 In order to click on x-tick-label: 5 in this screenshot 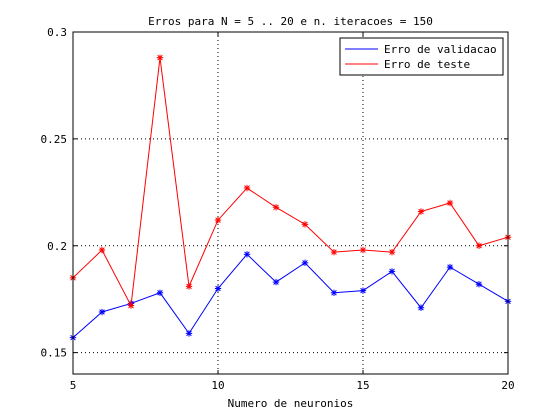, I will do `click(73, 385)`.